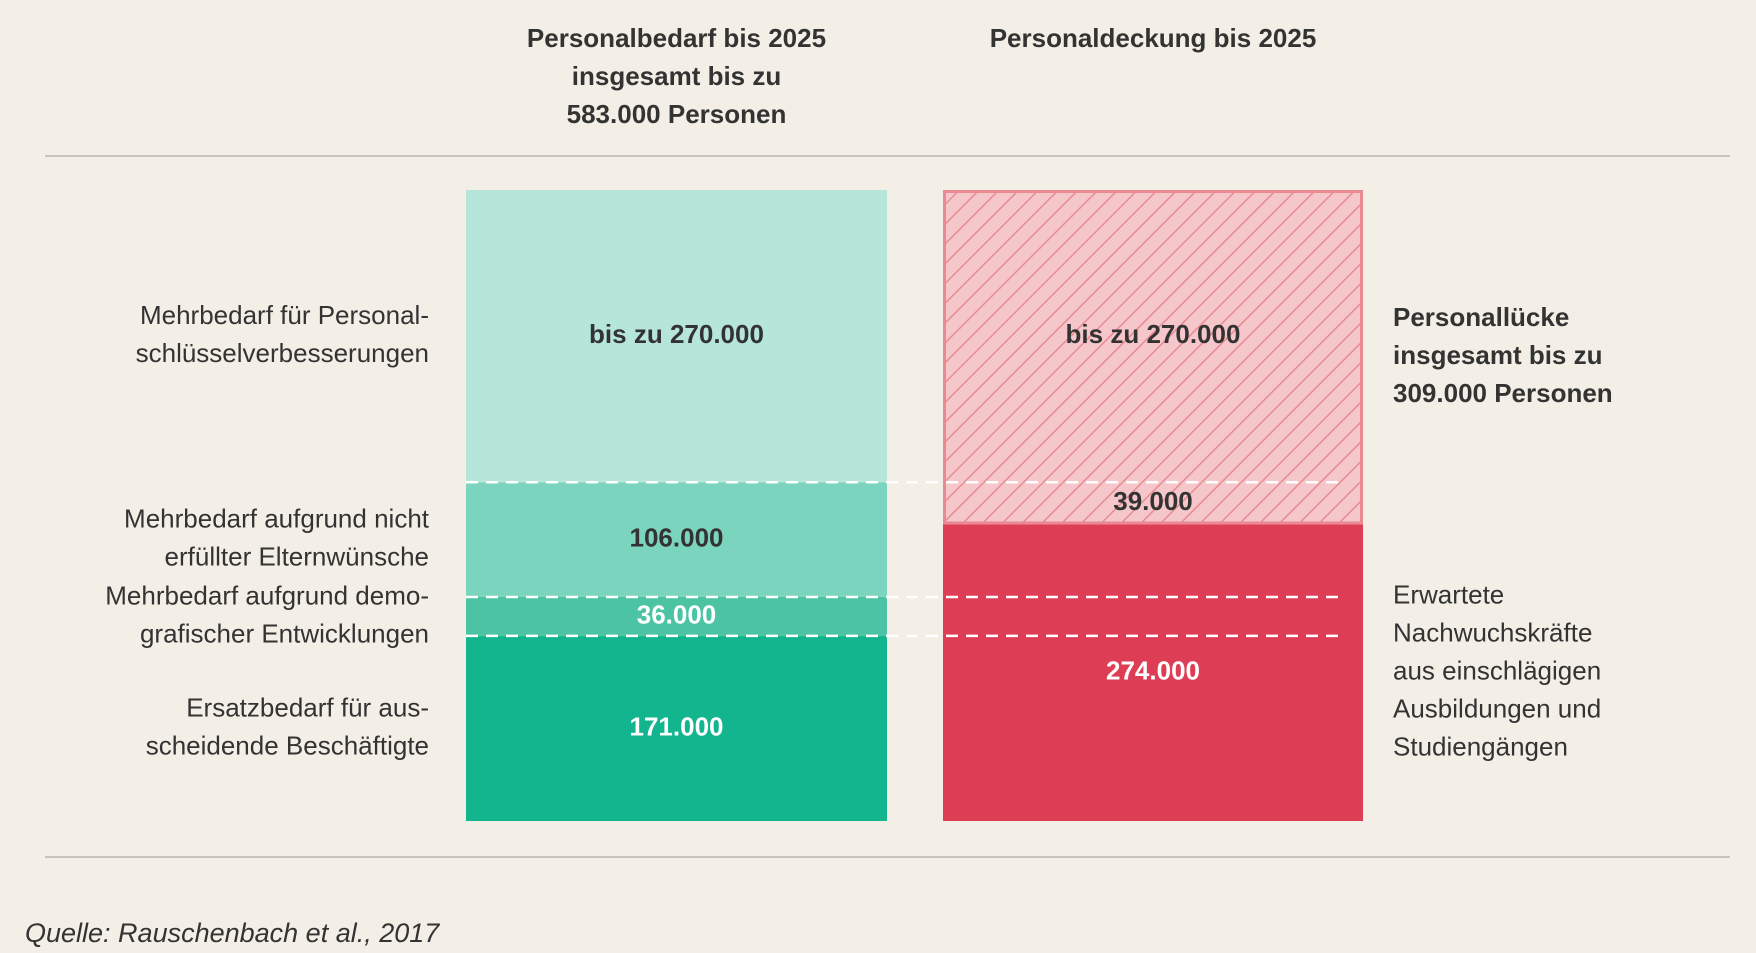  Describe the element at coordinates (267, 595) in the screenshot. I see `segment-name: Mehrbedarf aufgrund demo-` at that location.